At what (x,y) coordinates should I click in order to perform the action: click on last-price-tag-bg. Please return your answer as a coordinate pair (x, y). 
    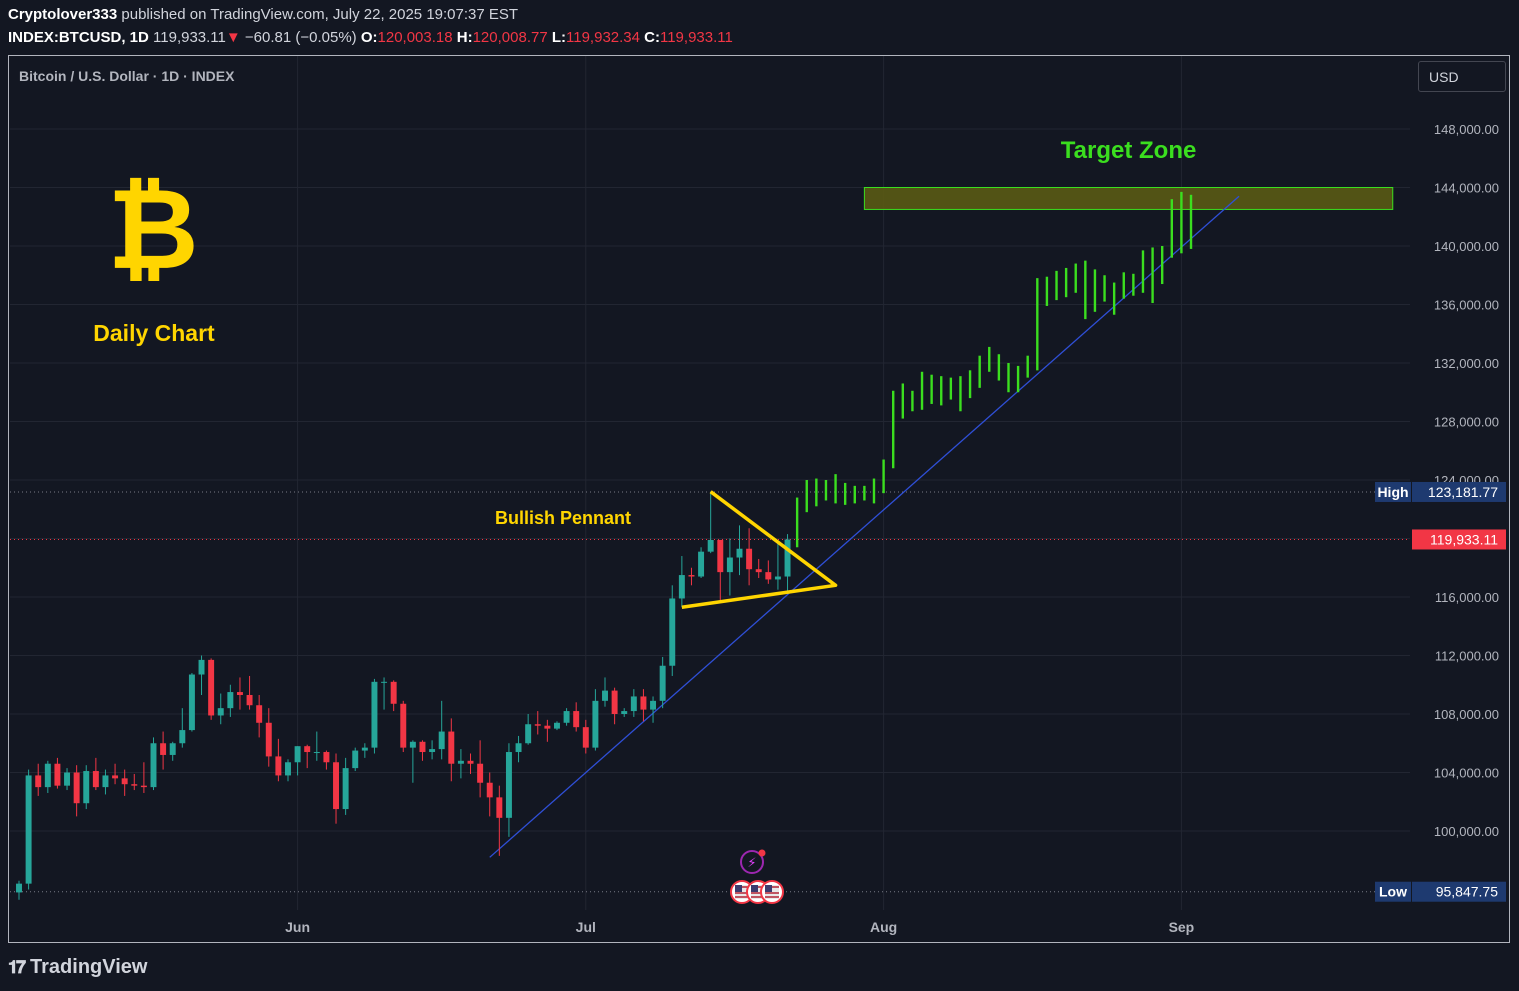
    Looking at the image, I should click on (1459, 539).